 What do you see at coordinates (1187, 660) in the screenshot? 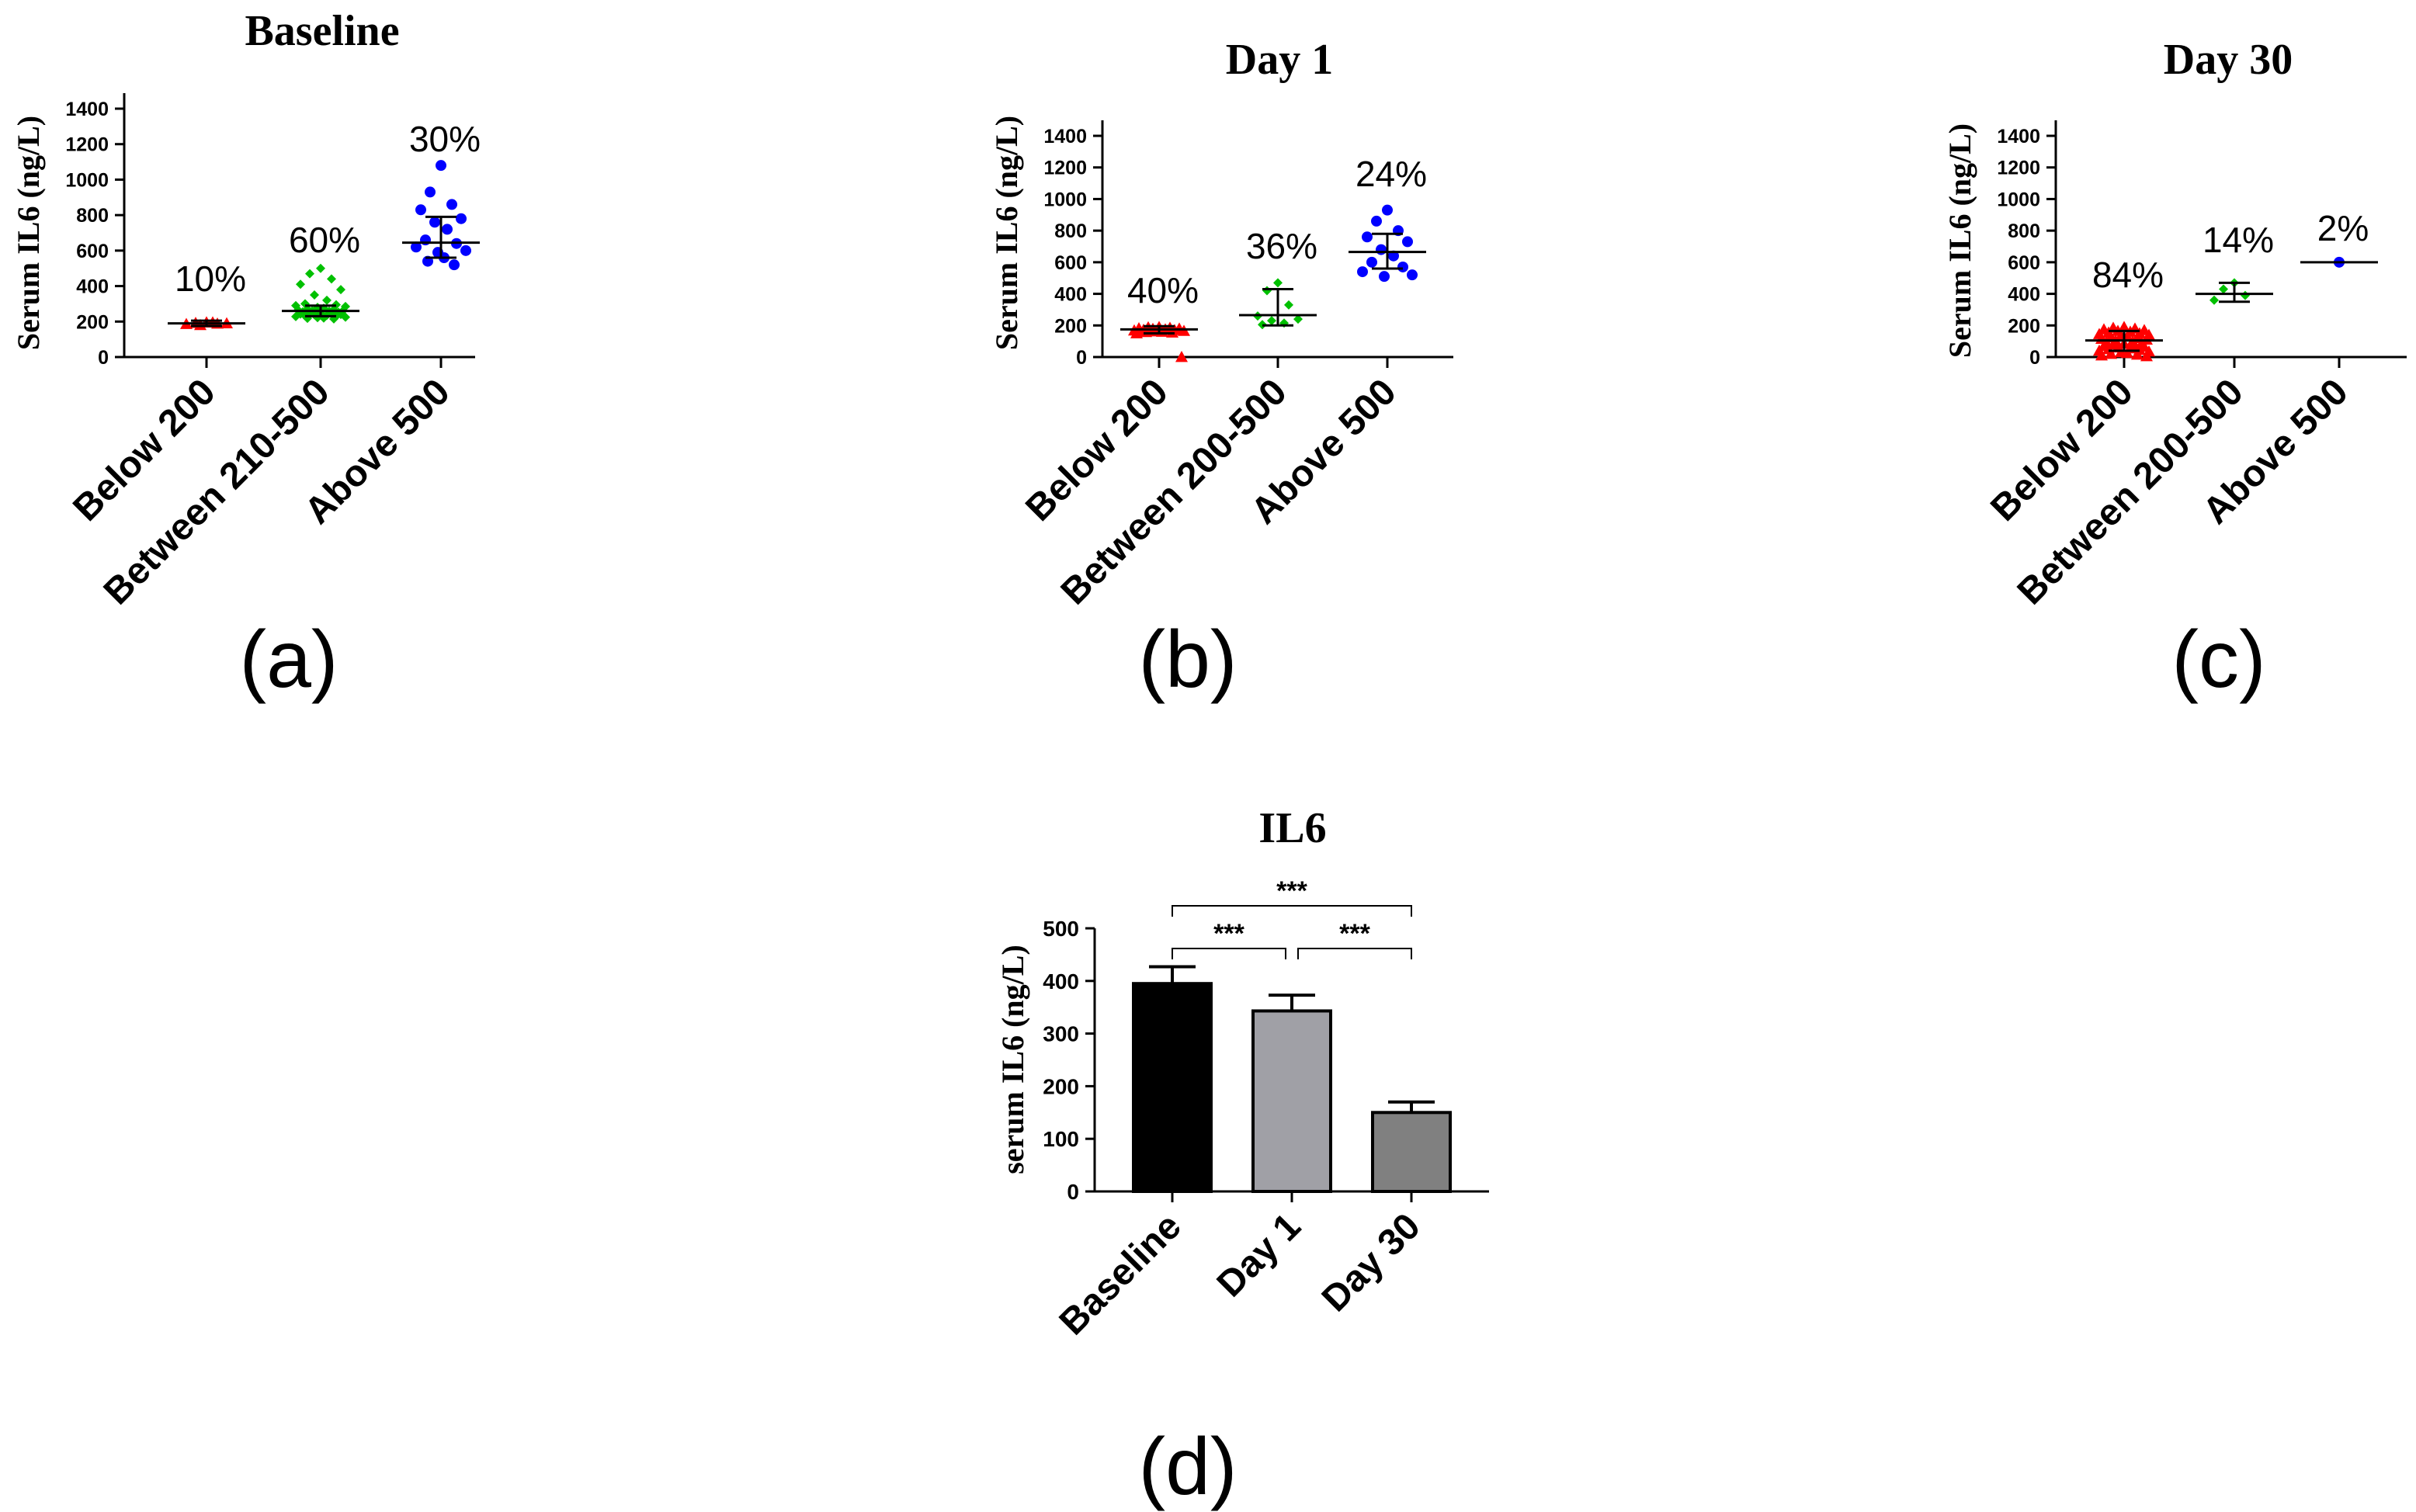
I see `panel-label: (b)` at bounding box center [1187, 660].